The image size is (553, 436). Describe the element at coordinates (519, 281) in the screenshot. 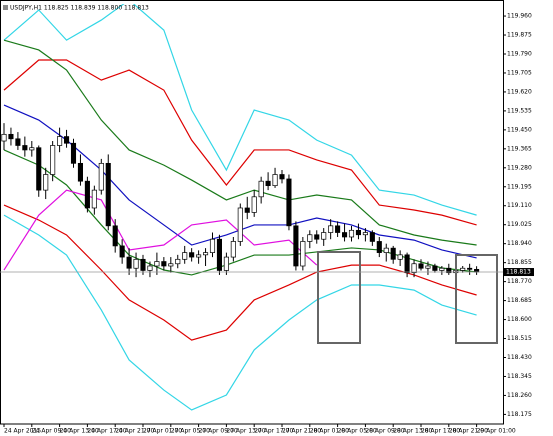

I see `y-tick-label: 118.770` at that location.